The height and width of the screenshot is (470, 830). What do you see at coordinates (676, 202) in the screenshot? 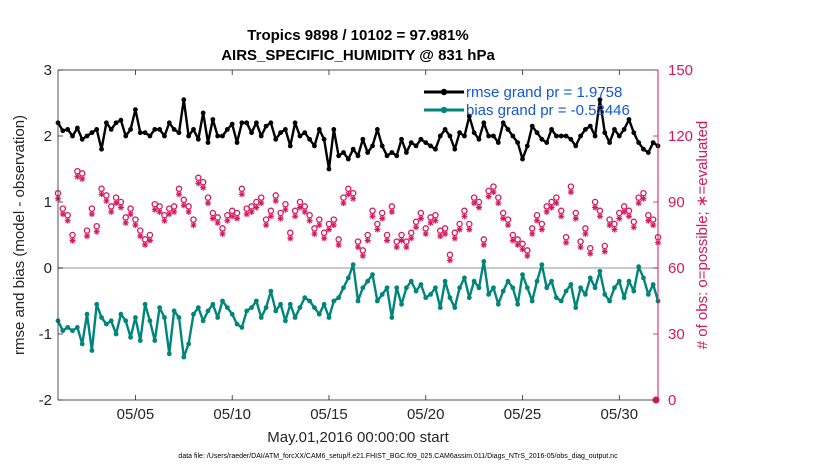
I see `y-tick-label-right: 90` at bounding box center [676, 202].